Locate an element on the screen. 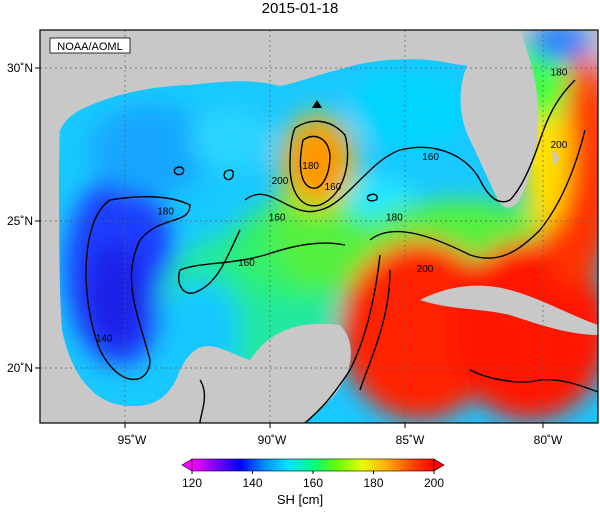 The width and height of the screenshot is (600, 515). lat-tick-30n: 30˚N is located at coordinates (20, 68).